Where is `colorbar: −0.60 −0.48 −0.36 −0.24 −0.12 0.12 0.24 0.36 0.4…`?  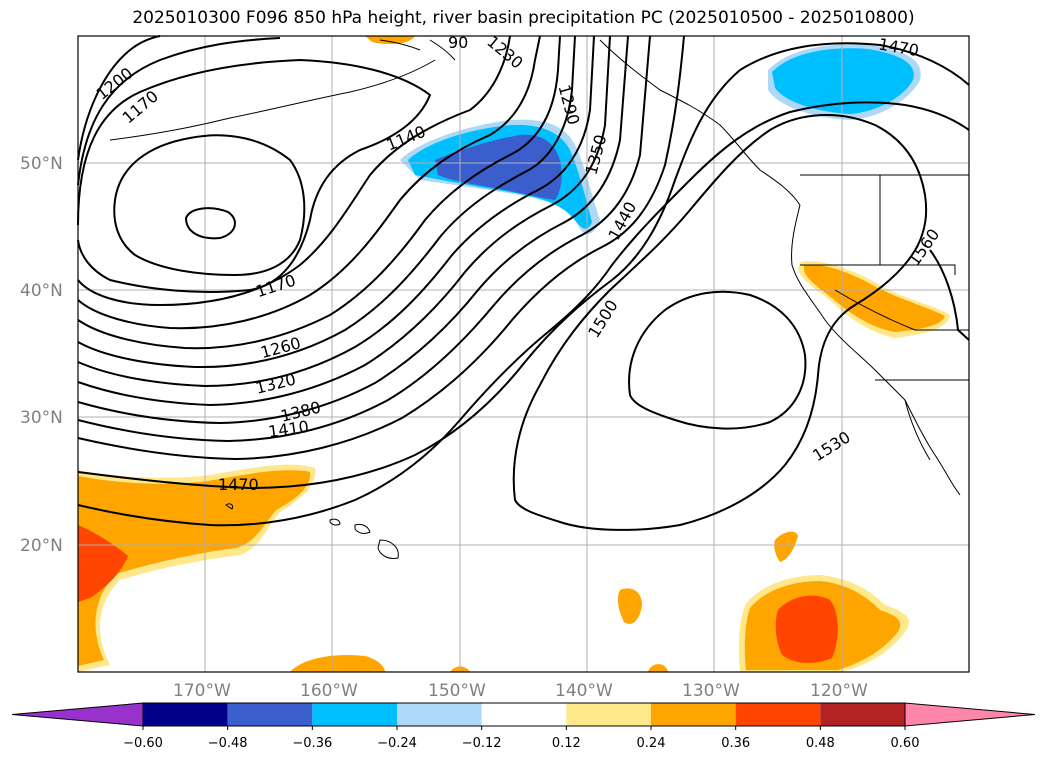
colorbar: −0.60 −0.48 −0.36 −0.24 −0.12 0.12 0.24 0.36 0.4… is located at coordinates (523, 726).